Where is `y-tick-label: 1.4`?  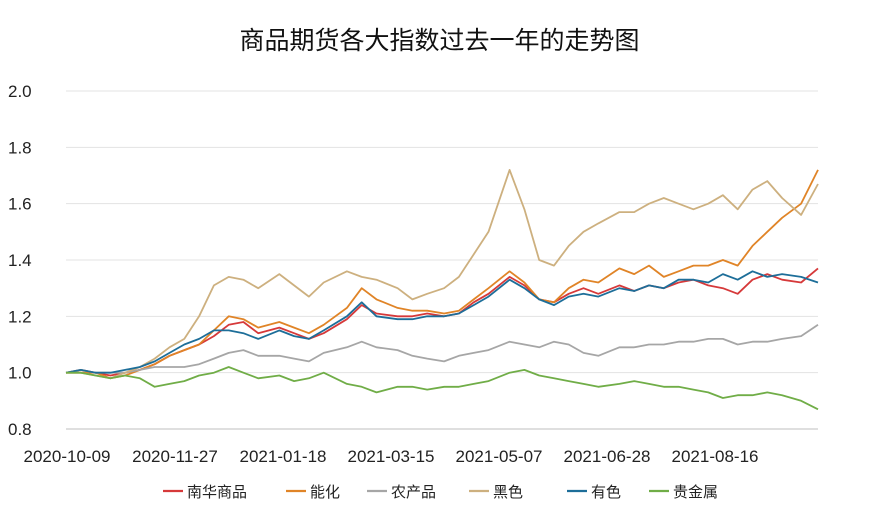
y-tick-label: 1.4 is located at coordinates (20, 260).